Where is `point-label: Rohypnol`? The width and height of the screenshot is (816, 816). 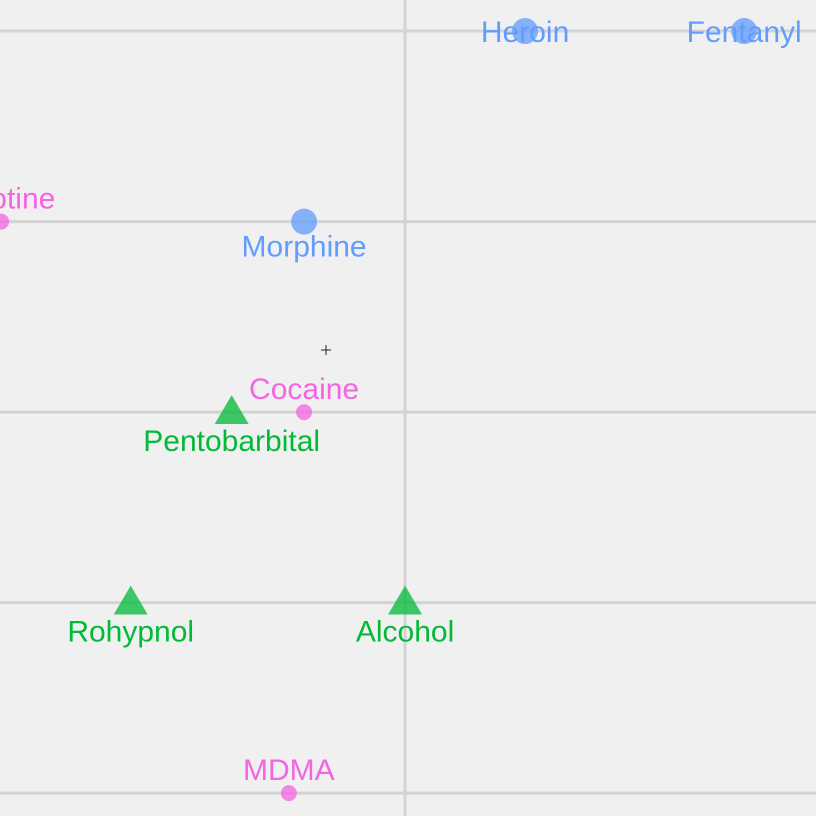 point-label: Rohypnol is located at coordinates (130, 632).